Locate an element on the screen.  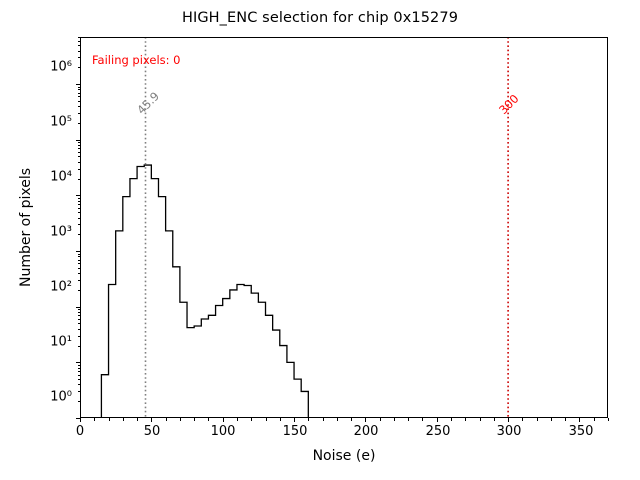
x-tick-label: 250 is located at coordinates (438, 431).